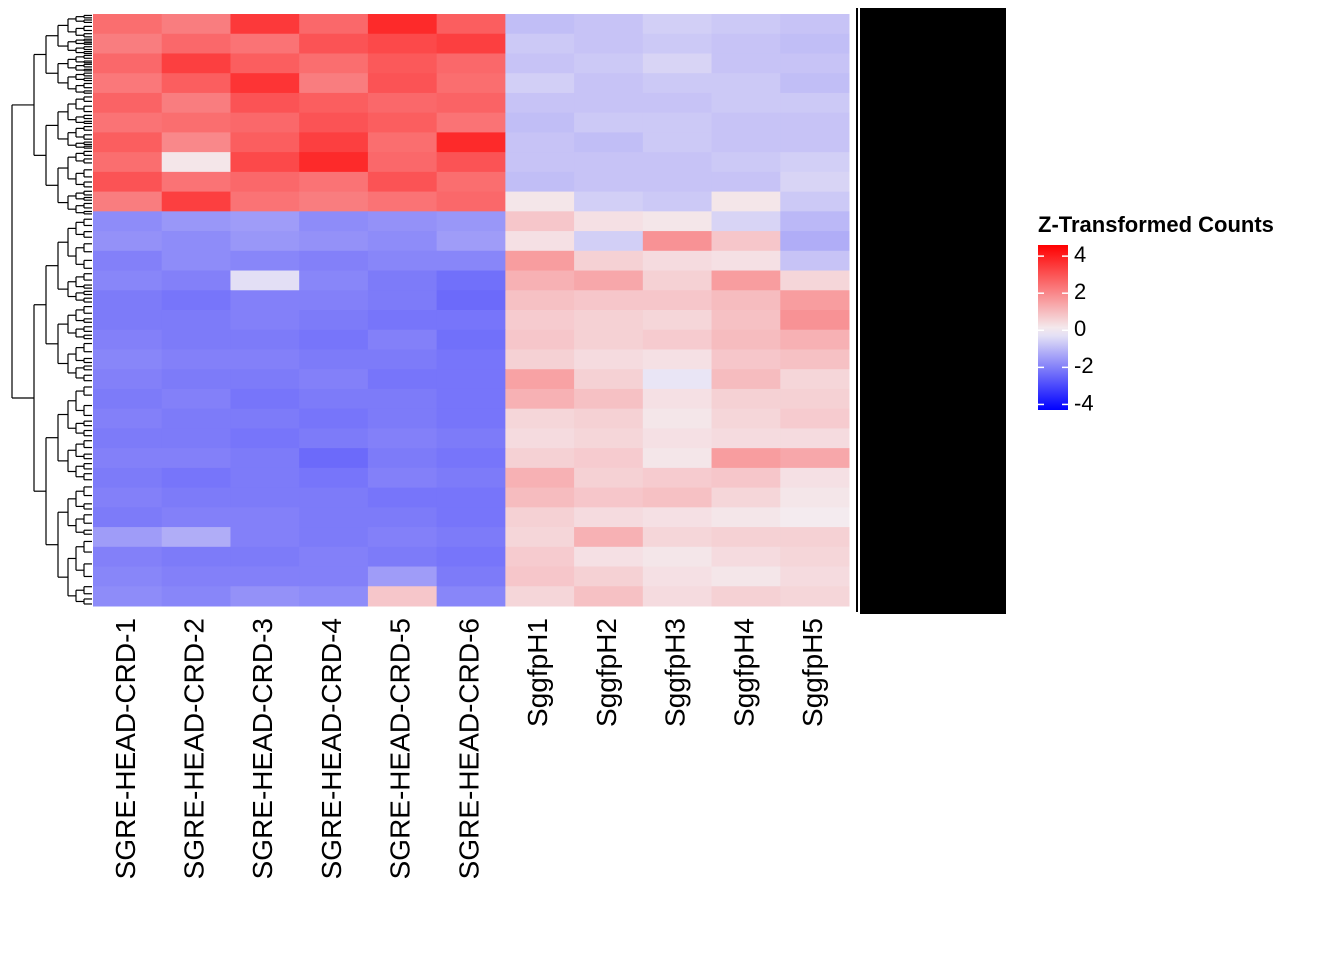 The image size is (1344, 965). I want to click on colorbar-tick-label: -2, so click(1084, 365).